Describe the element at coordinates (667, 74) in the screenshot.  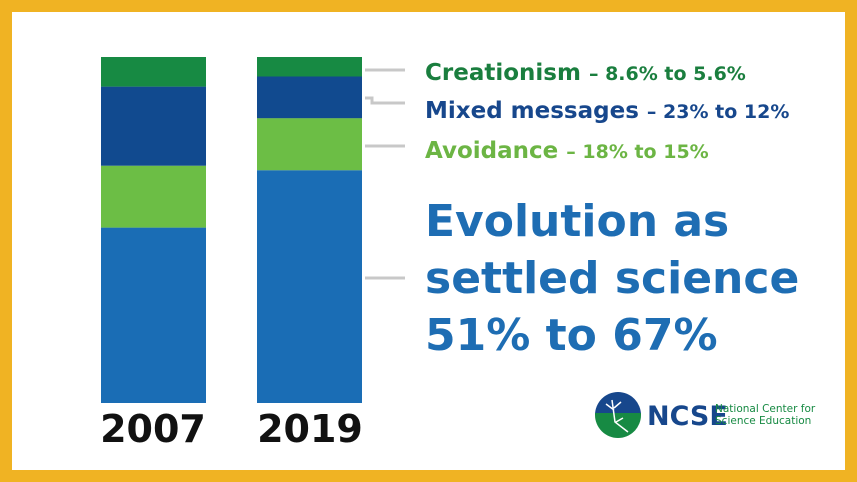
I see `label-creationism-change: – 8.6% to 5.6%` at that location.